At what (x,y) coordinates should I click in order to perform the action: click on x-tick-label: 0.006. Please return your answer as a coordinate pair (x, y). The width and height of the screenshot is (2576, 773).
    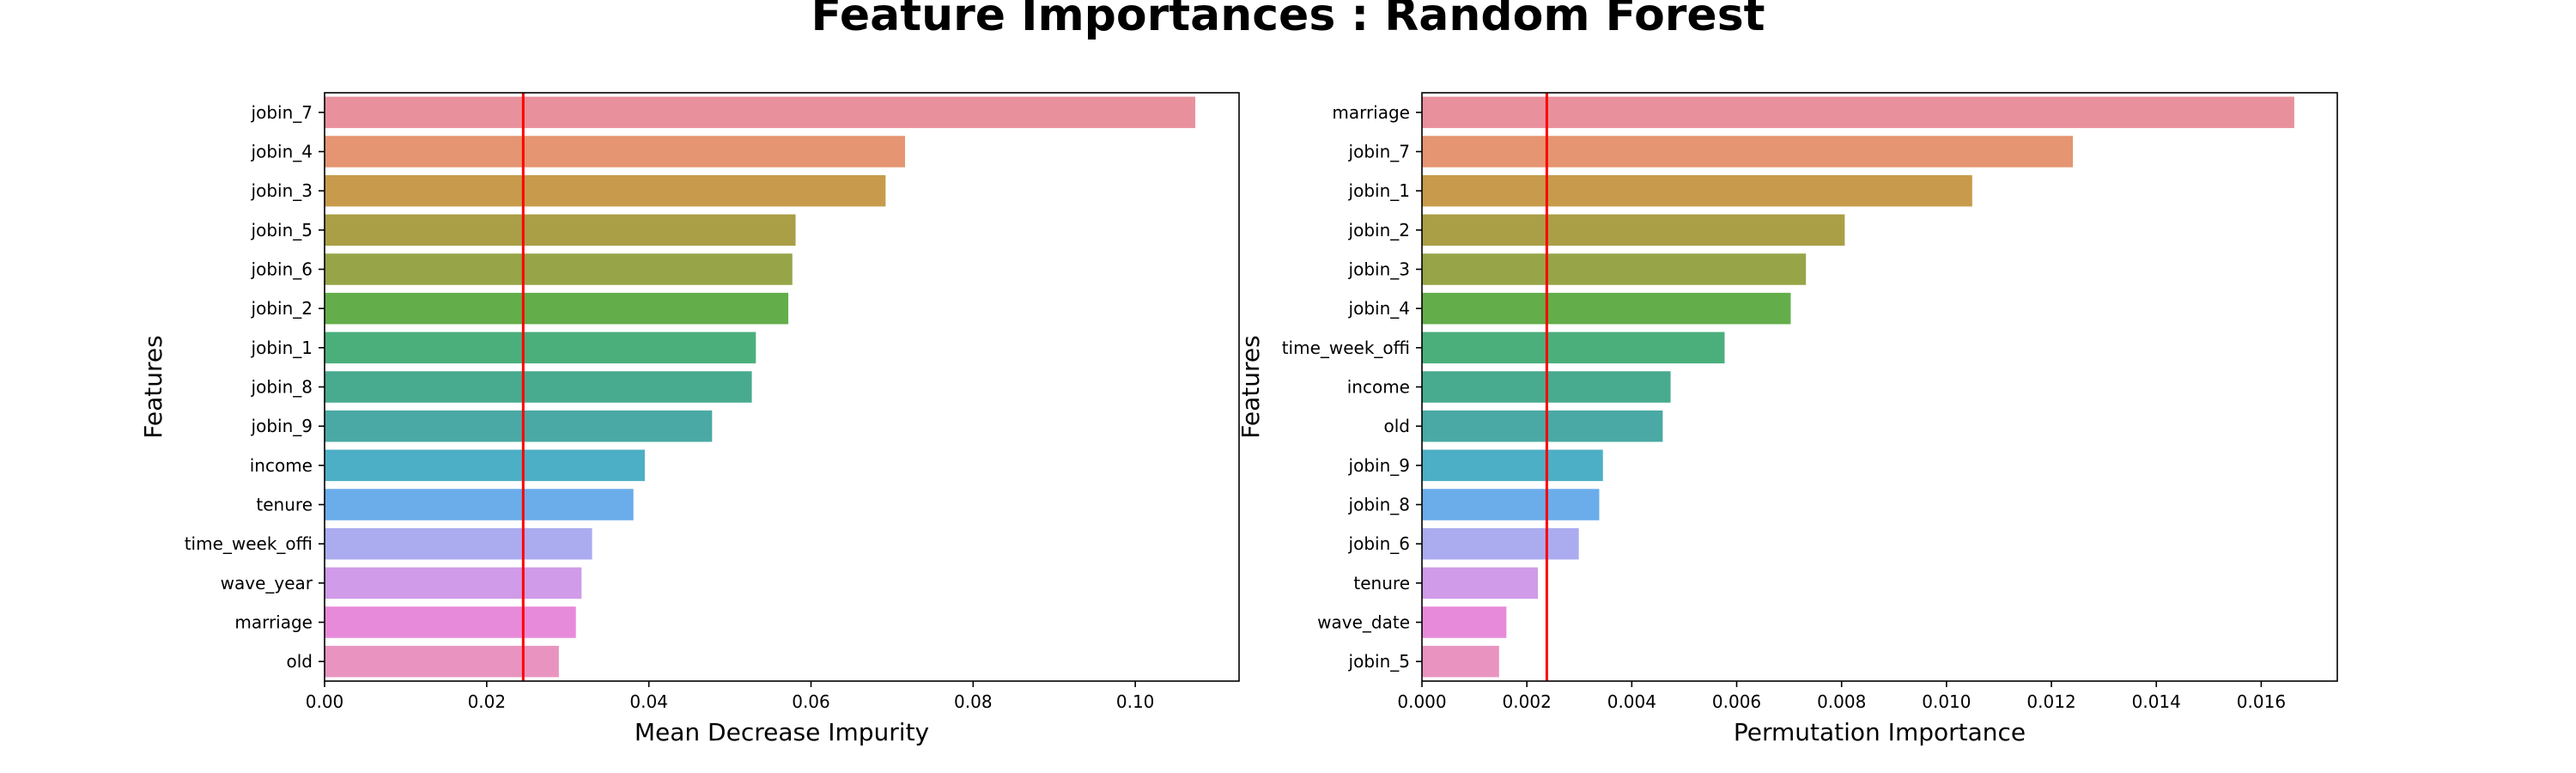
    Looking at the image, I should click on (1737, 701).